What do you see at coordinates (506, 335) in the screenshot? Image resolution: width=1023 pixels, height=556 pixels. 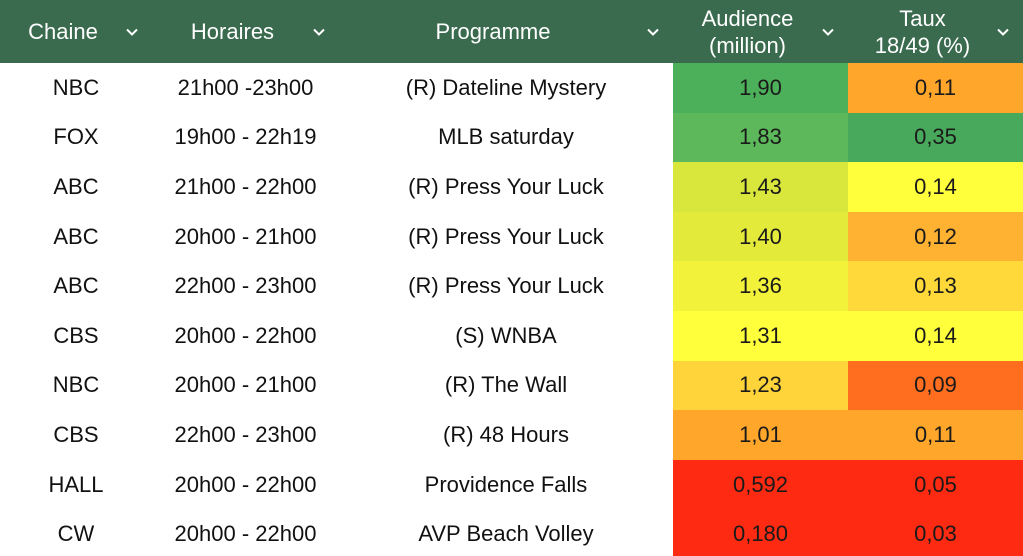 I see `cell-programme: (S) WNBA` at bounding box center [506, 335].